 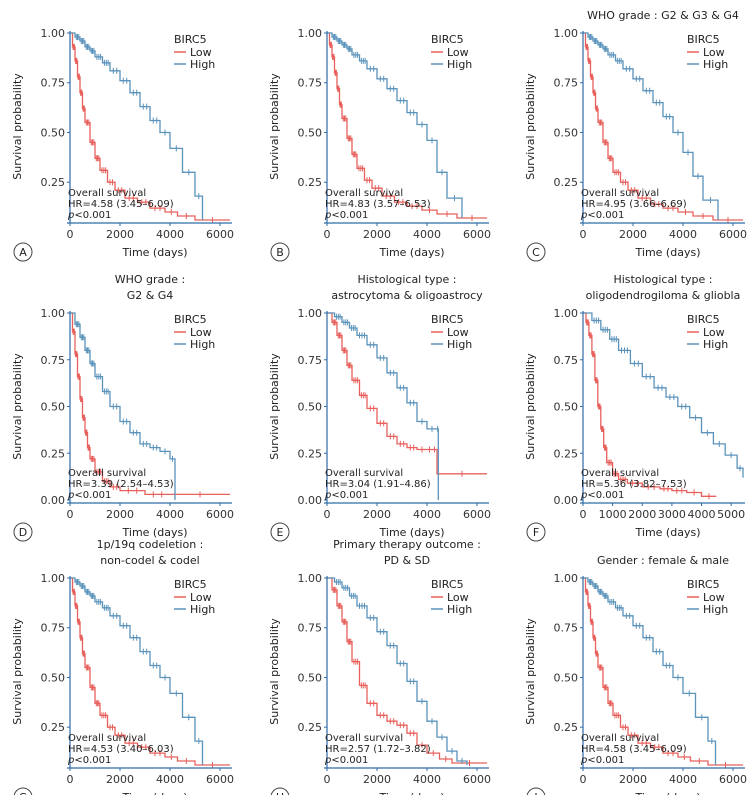 What do you see at coordinates (150, 544) in the screenshot?
I see `panel-title: 1p/19q codeletion :` at bounding box center [150, 544].